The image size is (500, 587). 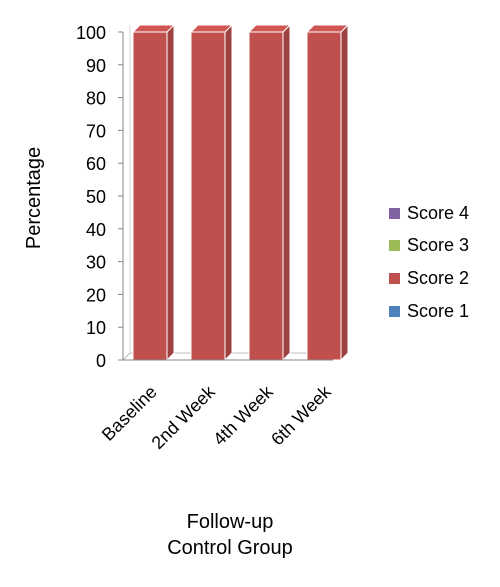 What do you see at coordinates (301, 415) in the screenshot?
I see `x-tick-label: 6th Week` at bounding box center [301, 415].